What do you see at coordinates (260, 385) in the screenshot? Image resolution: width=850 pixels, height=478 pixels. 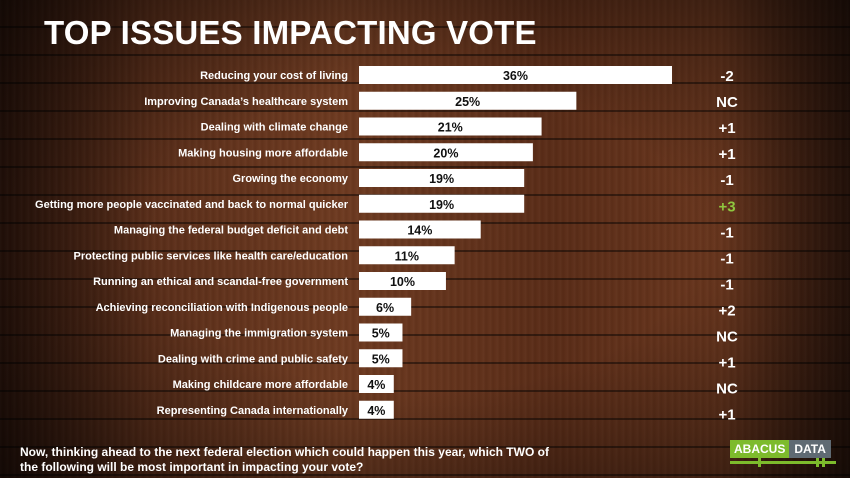 I see `category-label: Making childcare more affordable` at bounding box center [260, 385].